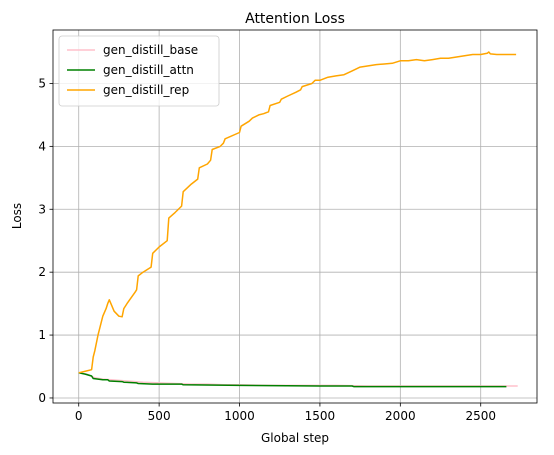 The height and width of the screenshot is (455, 554). Describe the element at coordinates (150, 50) in the screenshot. I see `legend-label-gen_distill_base: gen_distill_base` at that location.